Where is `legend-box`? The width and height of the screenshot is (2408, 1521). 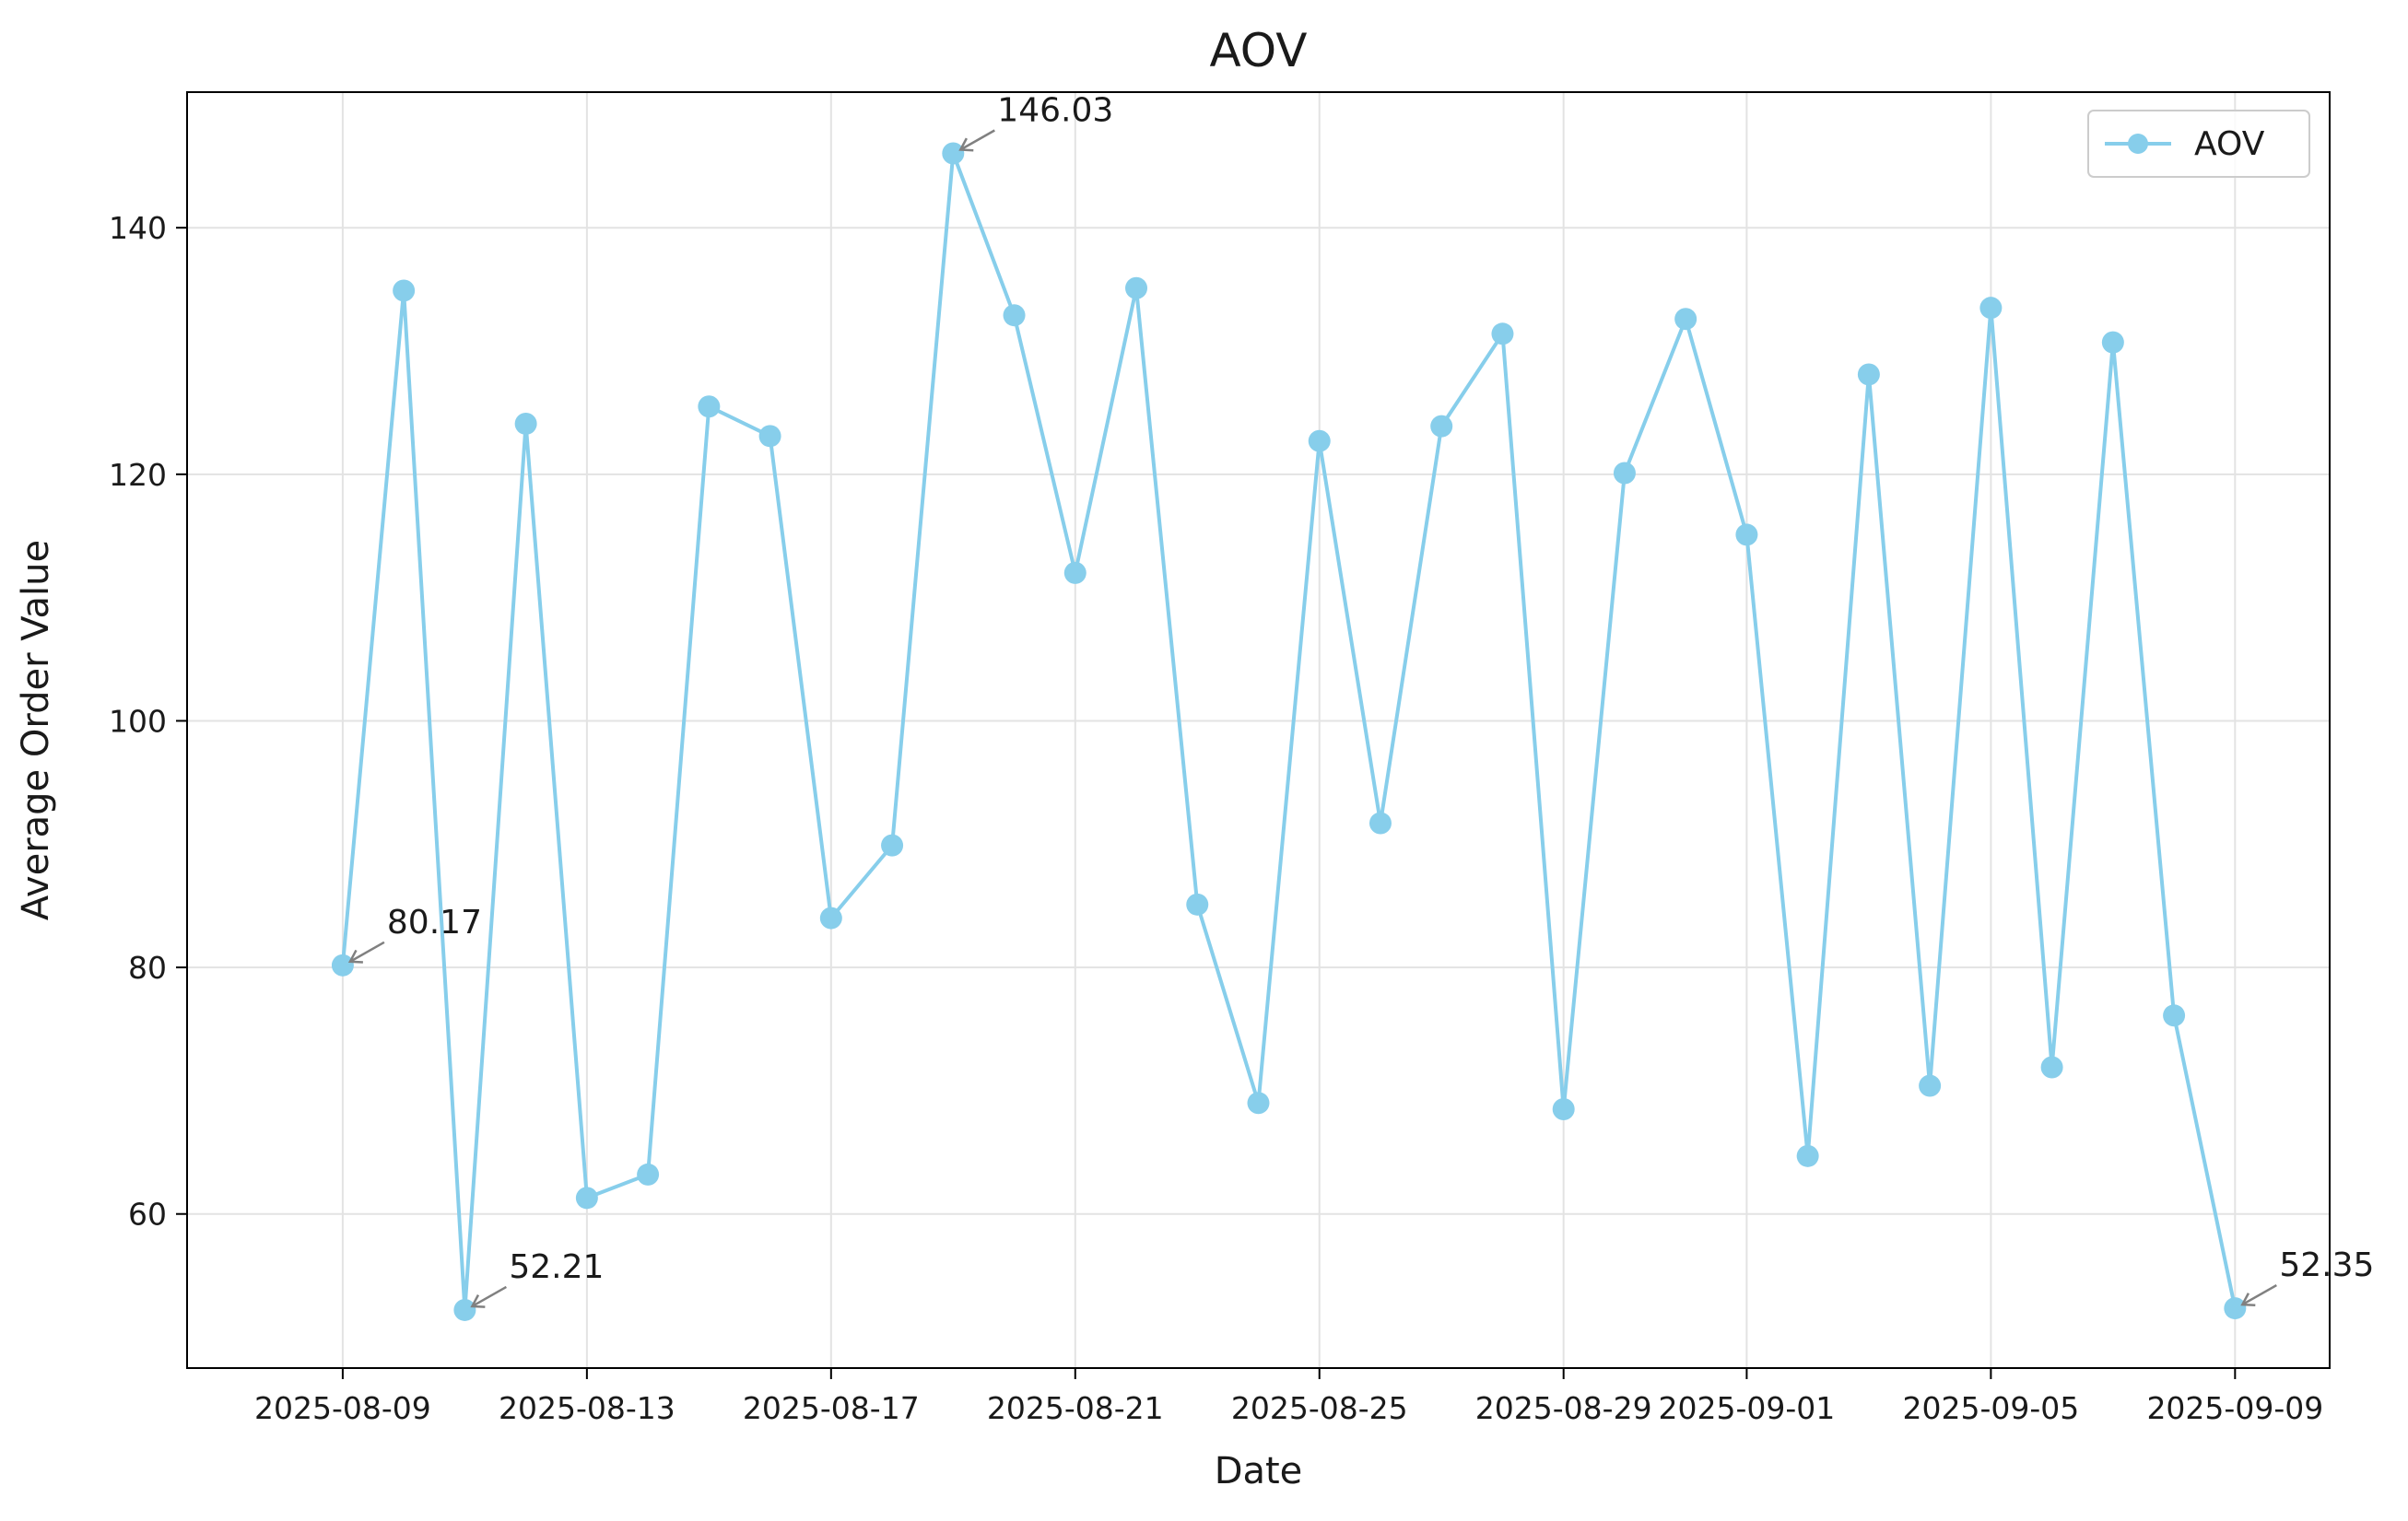
legend-box is located at coordinates (2198, 144).